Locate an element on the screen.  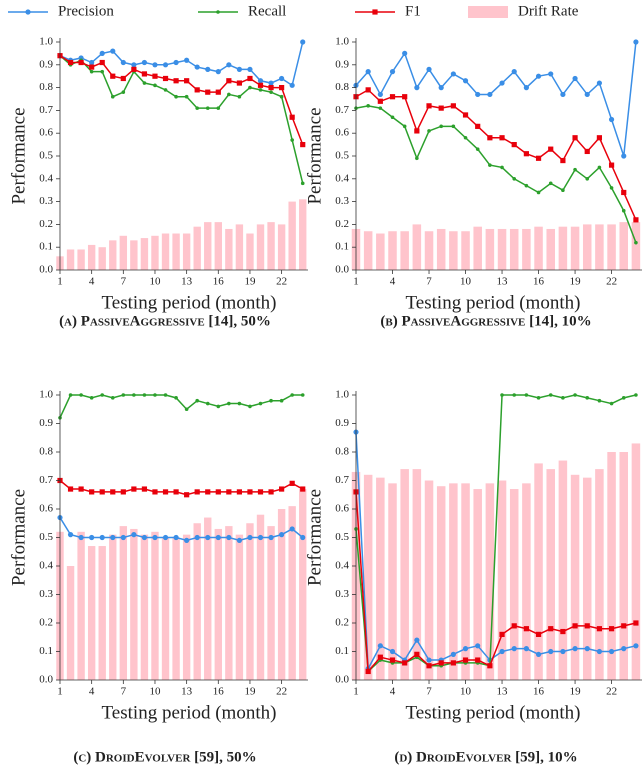
legend: Precision Recall F1 Drift Rate is located at coordinates (293, 11).